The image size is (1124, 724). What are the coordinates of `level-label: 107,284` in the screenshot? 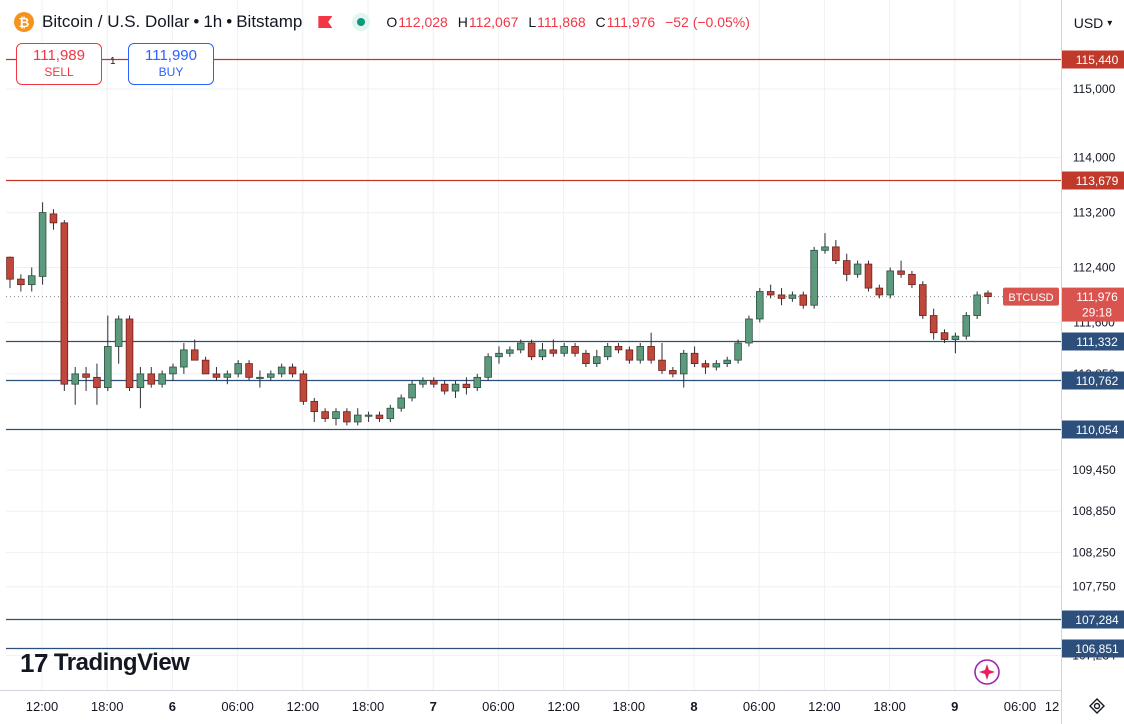 It's located at (1097, 620).